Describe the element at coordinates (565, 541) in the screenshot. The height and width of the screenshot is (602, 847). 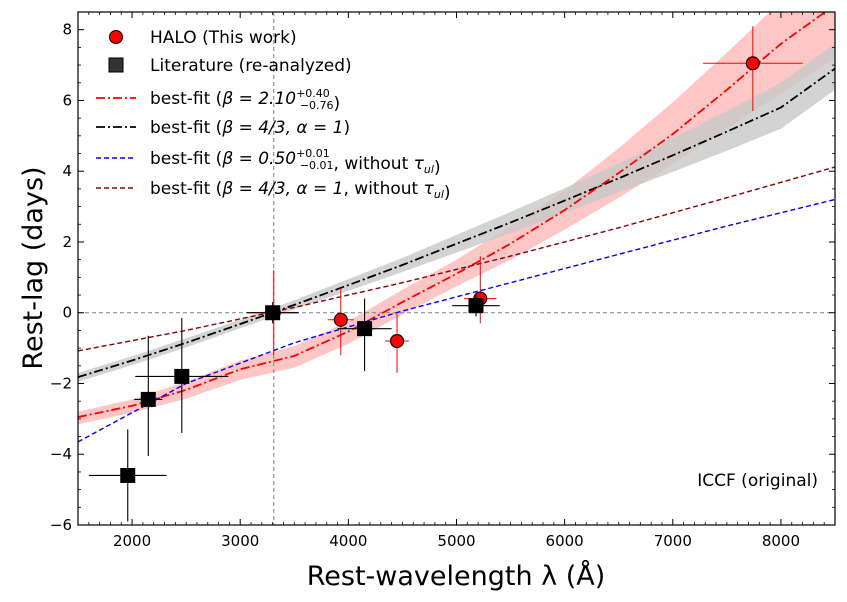
I see `x-tick-label: 6000` at that location.